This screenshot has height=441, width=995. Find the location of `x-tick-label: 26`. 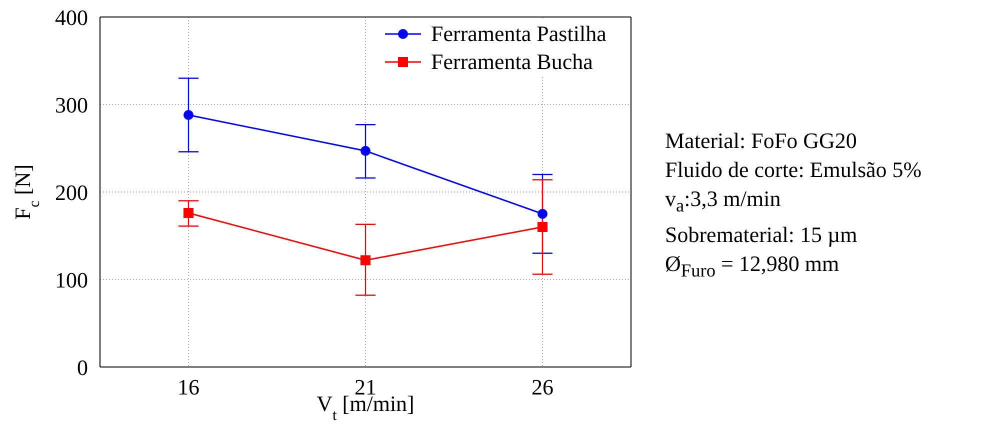

x-tick-label: 26 is located at coordinates (543, 387).